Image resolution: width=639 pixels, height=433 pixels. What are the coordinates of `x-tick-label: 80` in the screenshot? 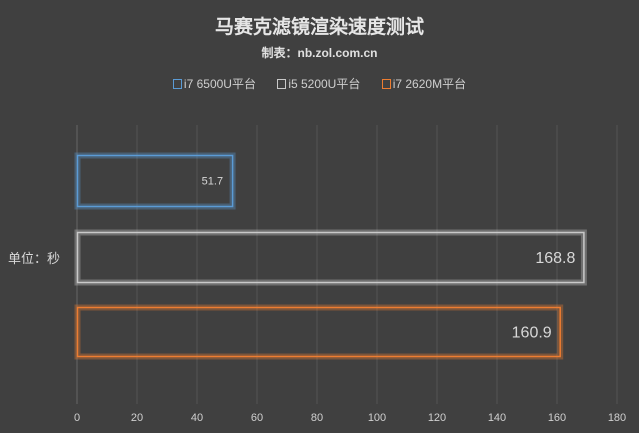 It's located at (317, 418).